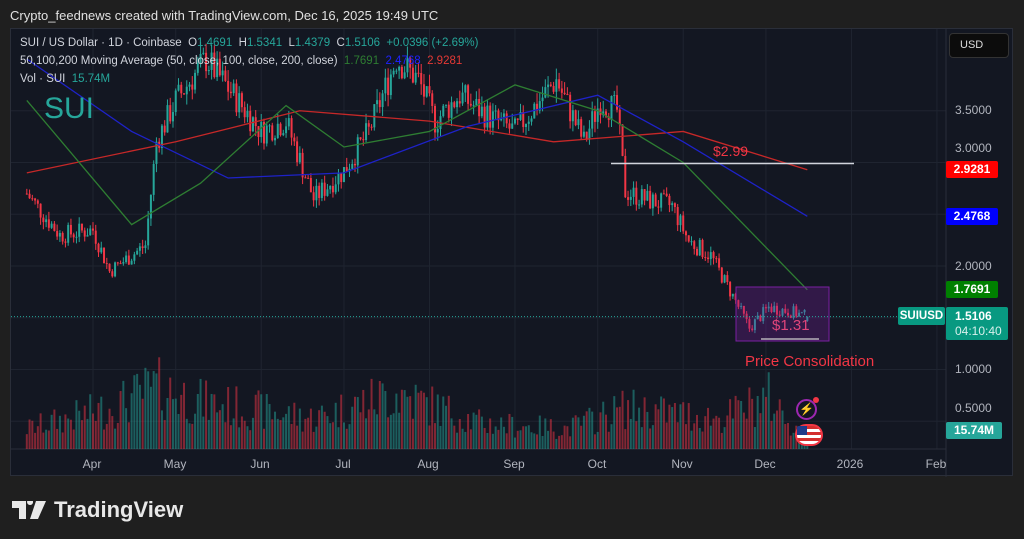 The width and height of the screenshot is (1024, 539). I want to click on volume-title: Vol · SUI, so click(43, 79).